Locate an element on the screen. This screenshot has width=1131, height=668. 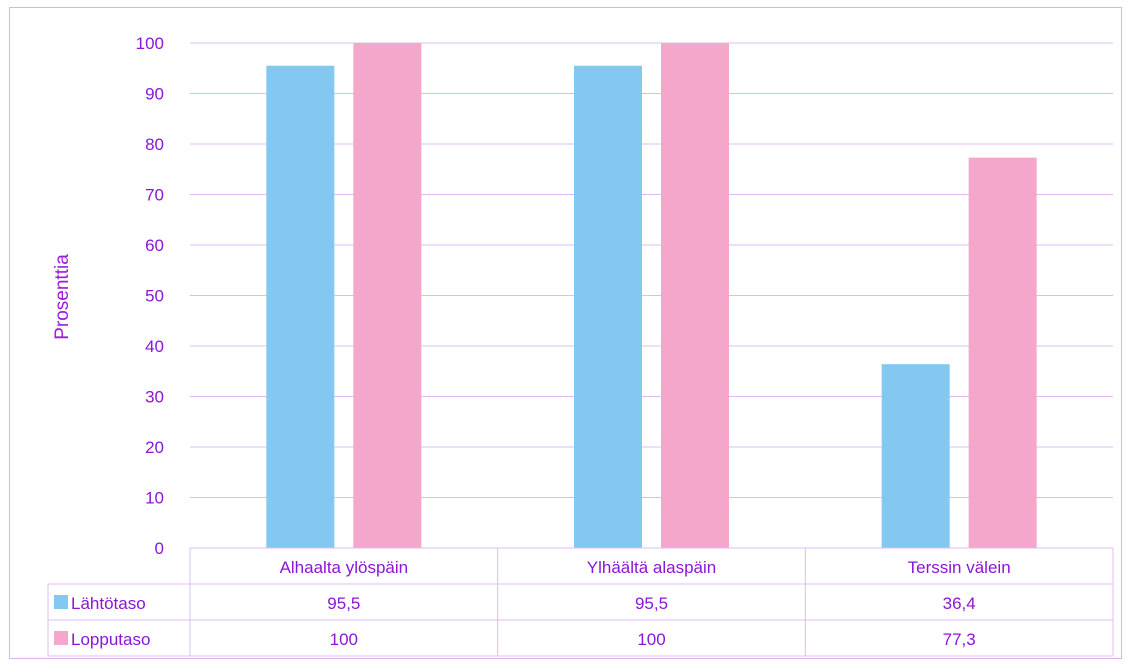
y-tick-label: 70 is located at coordinates (154, 195).